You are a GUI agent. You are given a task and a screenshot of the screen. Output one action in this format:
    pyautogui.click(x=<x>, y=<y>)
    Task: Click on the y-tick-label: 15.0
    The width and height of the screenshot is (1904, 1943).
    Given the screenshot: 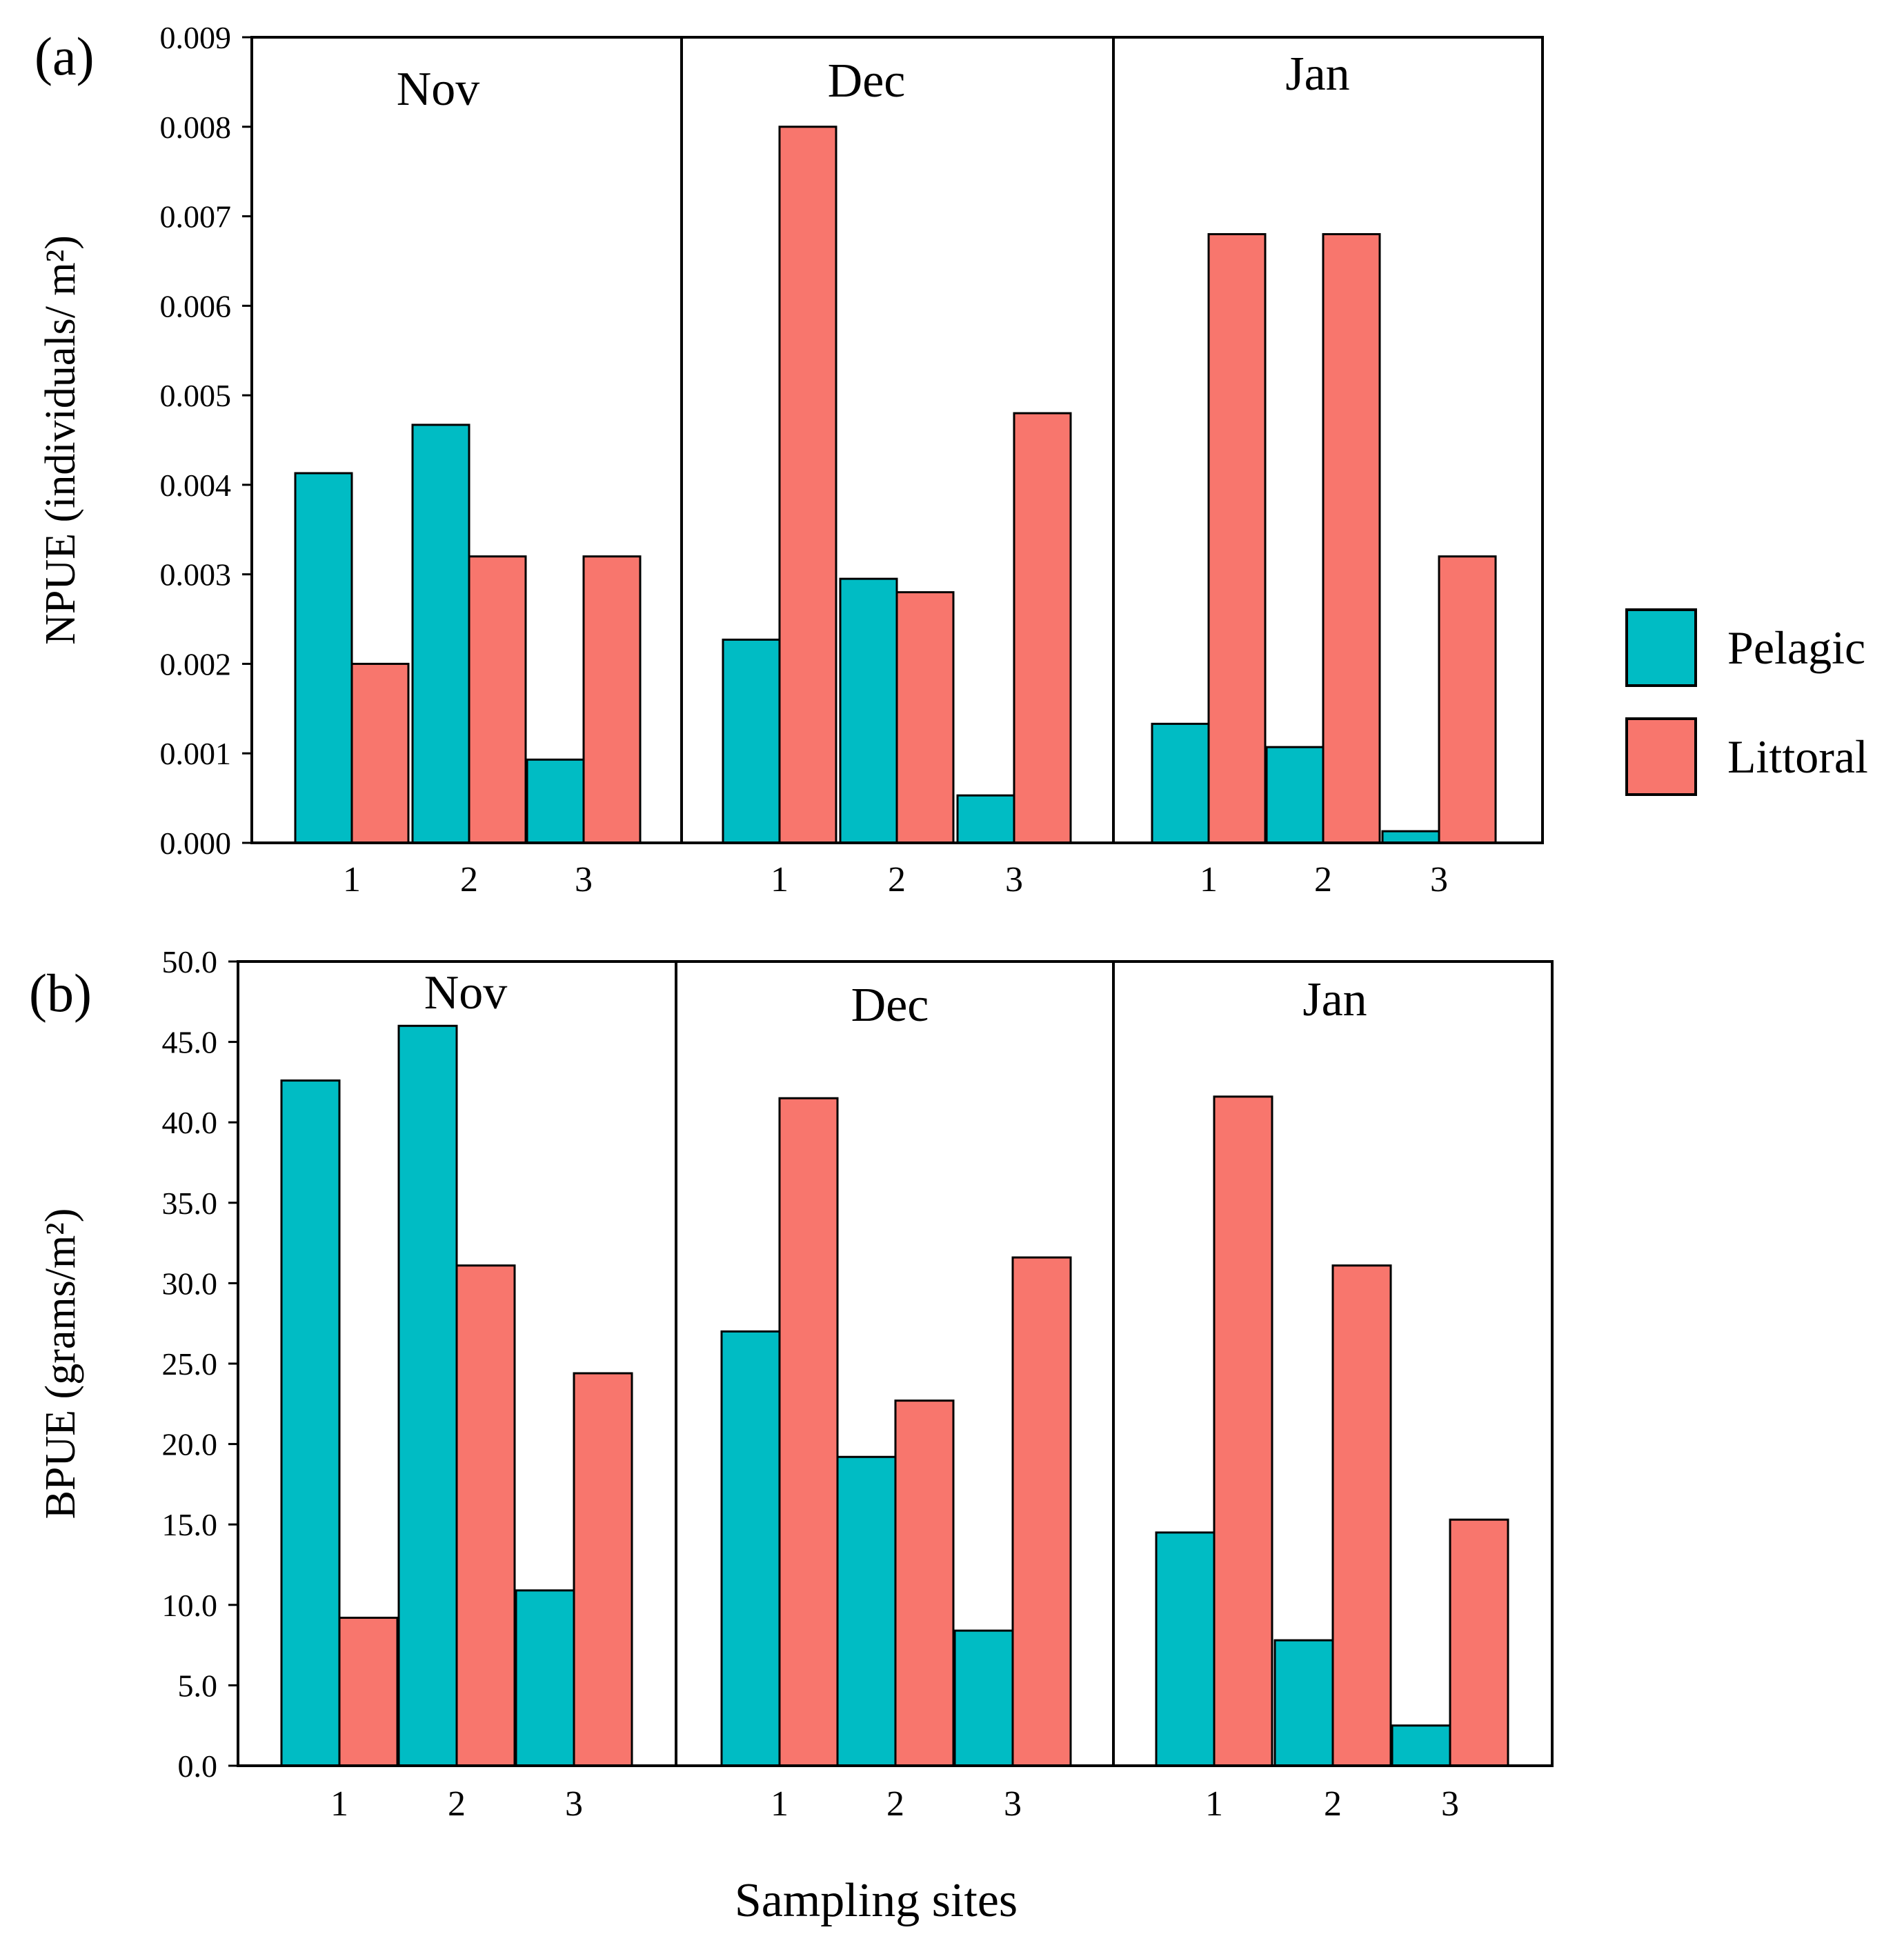 What is the action you would take?
    pyautogui.click(x=190, y=1524)
    